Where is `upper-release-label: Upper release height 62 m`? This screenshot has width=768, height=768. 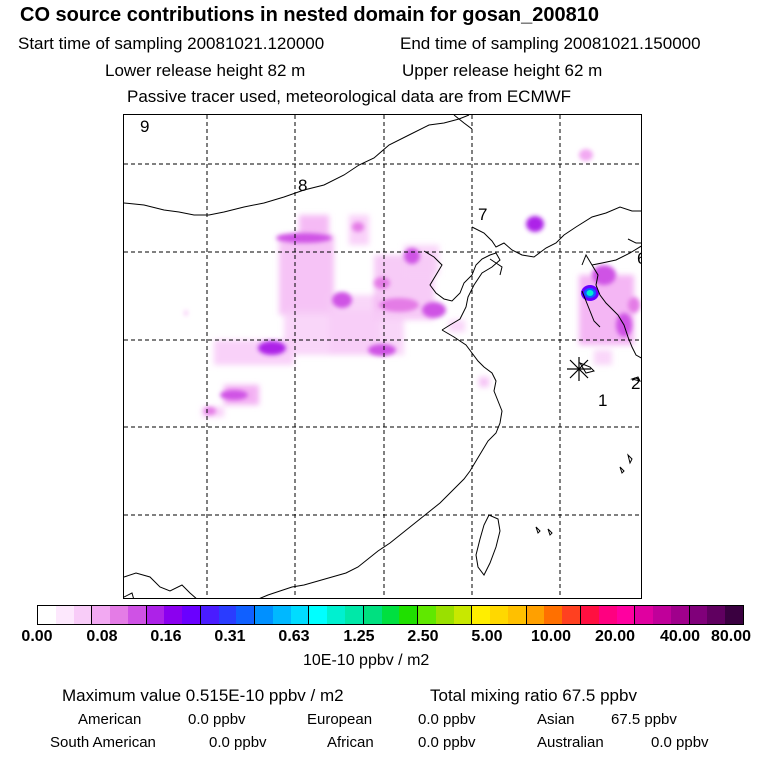
upper-release-label: Upper release height 62 m is located at coordinates (502, 70).